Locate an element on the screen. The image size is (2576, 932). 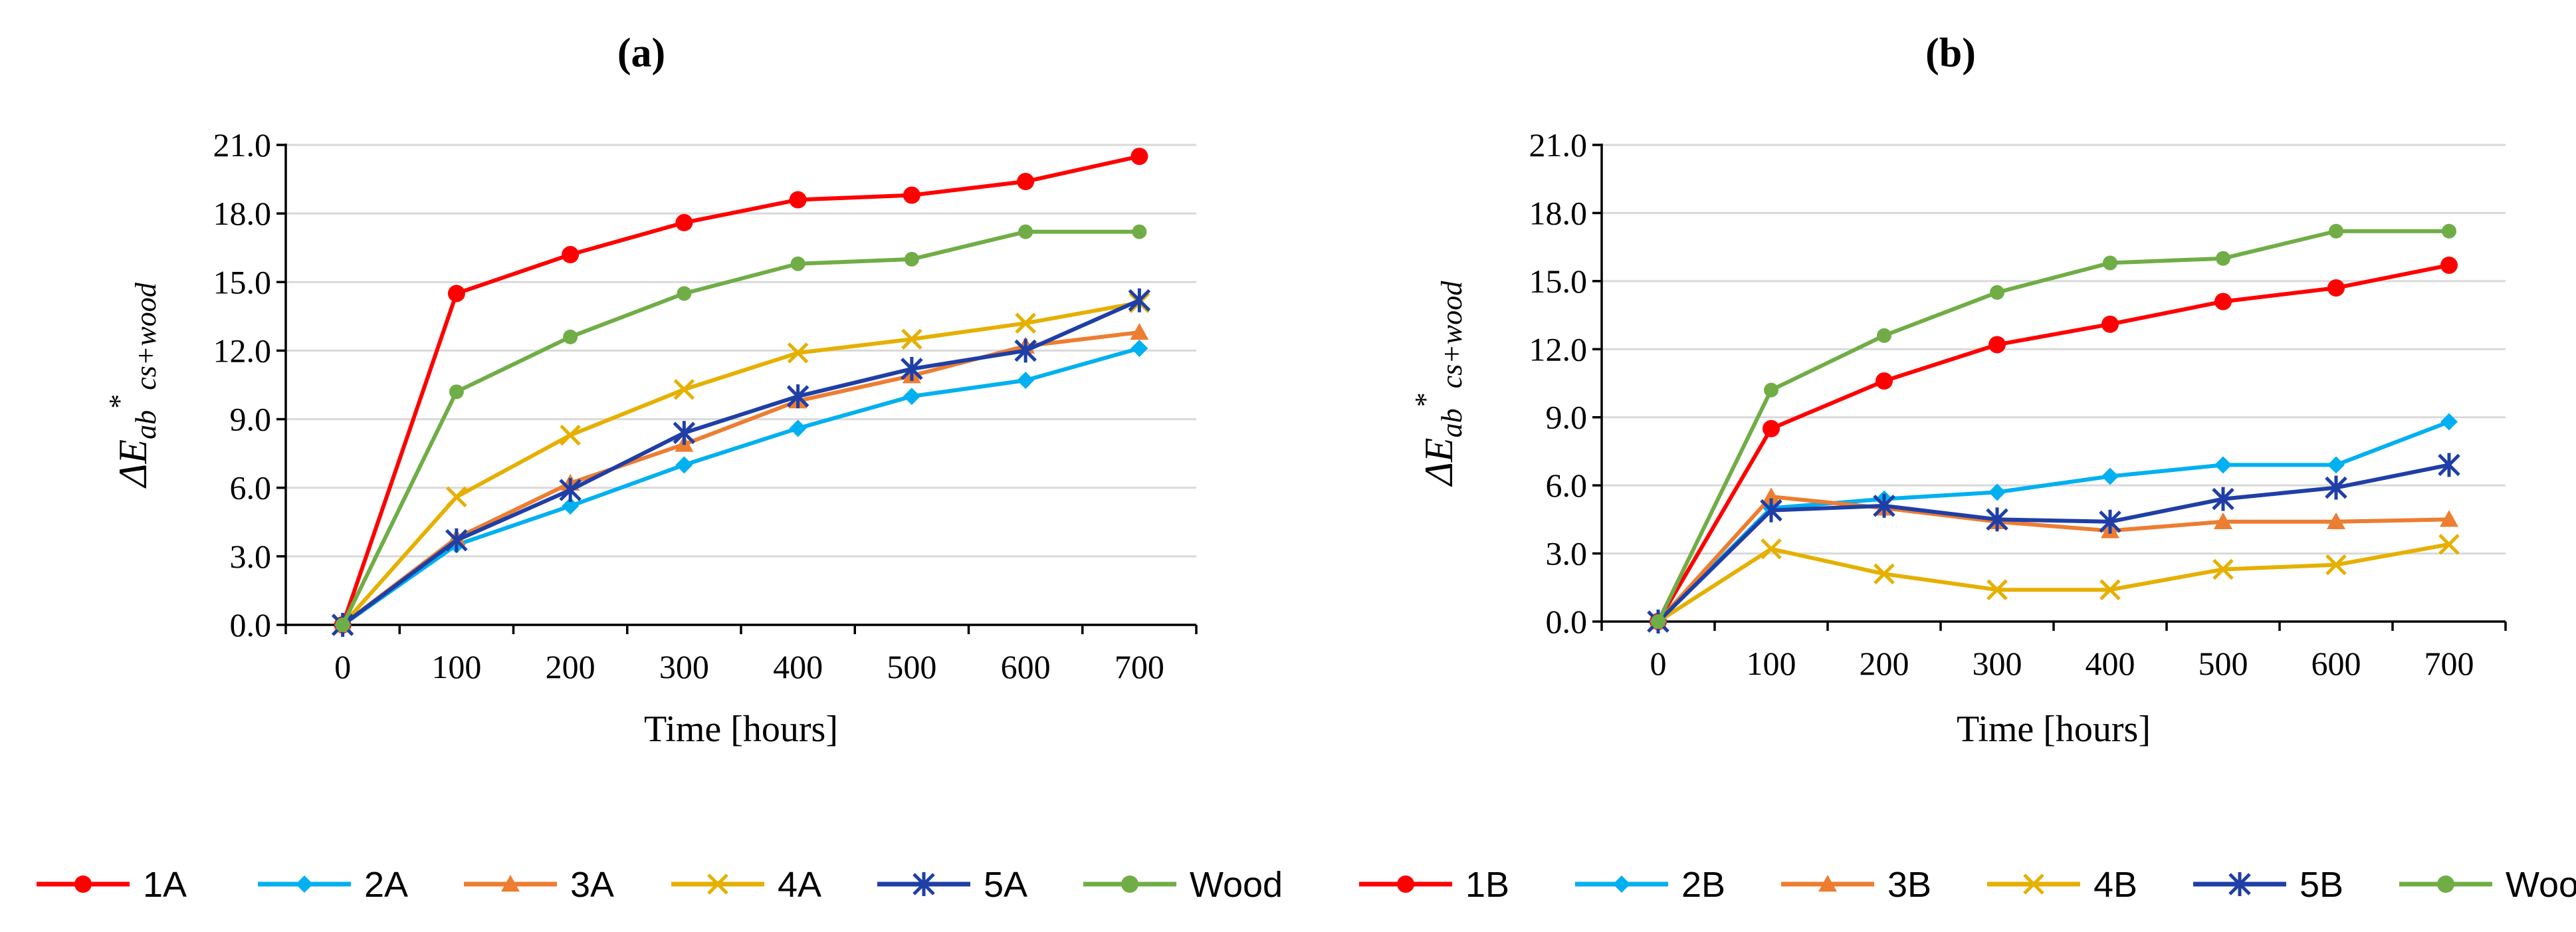
series-1b is located at coordinates (2054, 443).